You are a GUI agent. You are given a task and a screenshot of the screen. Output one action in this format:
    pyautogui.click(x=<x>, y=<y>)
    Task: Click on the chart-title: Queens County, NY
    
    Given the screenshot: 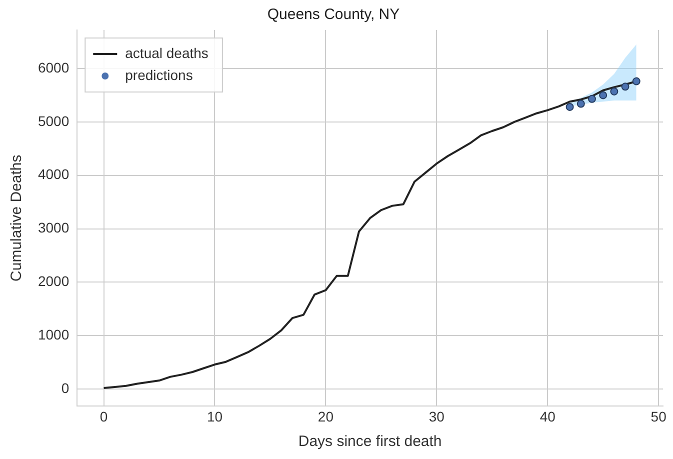 What is the action you would take?
    pyautogui.click(x=333, y=15)
    